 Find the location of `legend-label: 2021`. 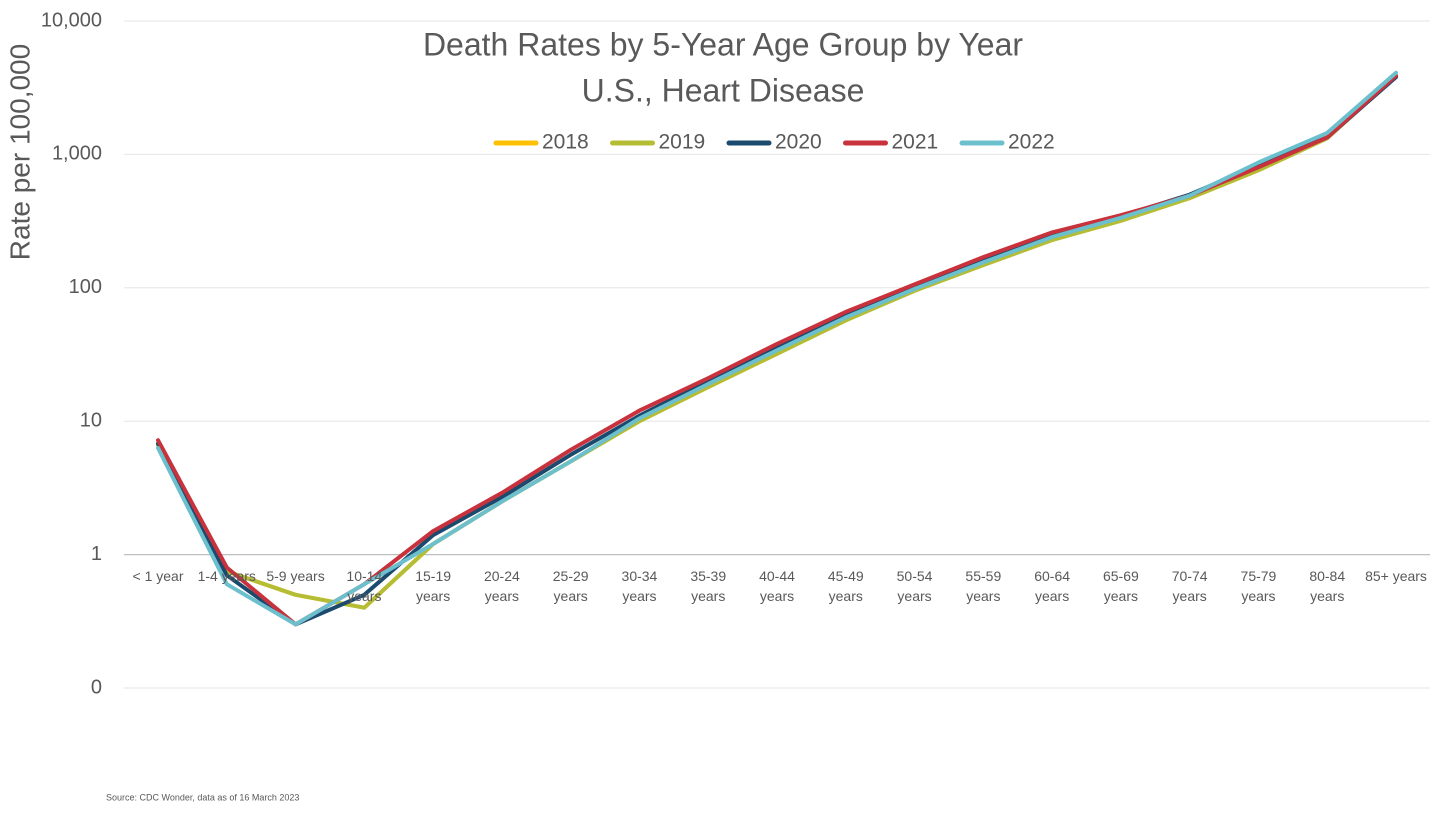

legend-label: 2021 is located at coordinates (915, 142).